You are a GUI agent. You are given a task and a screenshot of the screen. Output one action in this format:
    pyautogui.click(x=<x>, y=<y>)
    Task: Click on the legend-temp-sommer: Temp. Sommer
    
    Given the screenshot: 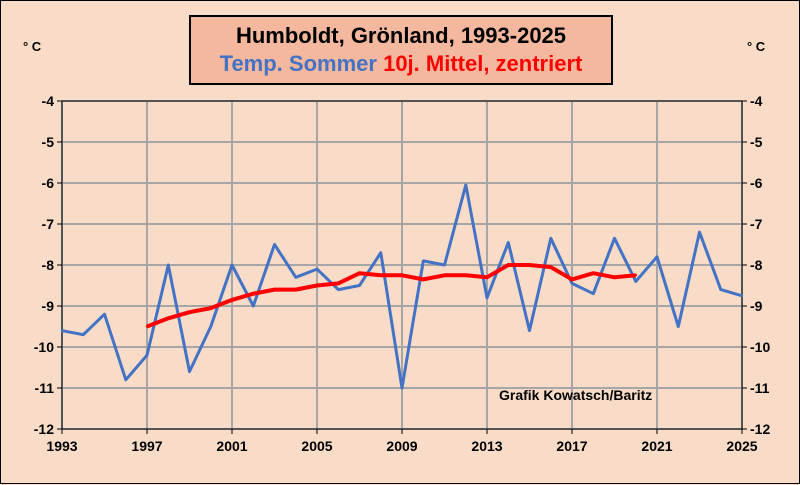 What is the action you would take?
    pyautogui.click(x=298, y=63)
    